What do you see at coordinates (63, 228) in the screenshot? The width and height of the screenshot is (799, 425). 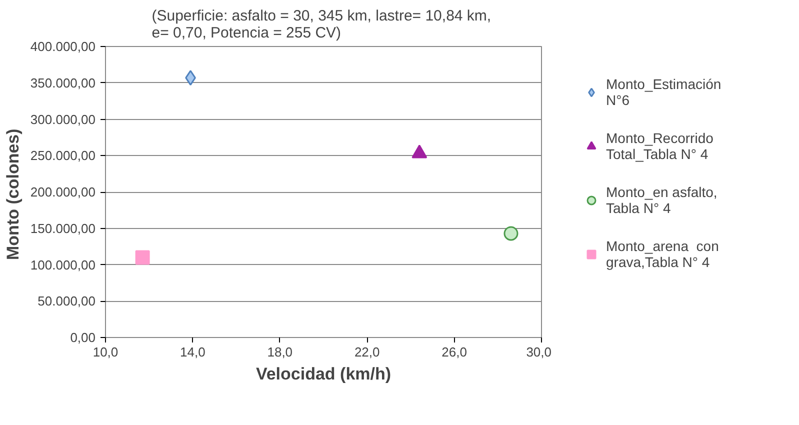 I see `y-tick-label: 150.000,00` at bounding box center [63, 228].